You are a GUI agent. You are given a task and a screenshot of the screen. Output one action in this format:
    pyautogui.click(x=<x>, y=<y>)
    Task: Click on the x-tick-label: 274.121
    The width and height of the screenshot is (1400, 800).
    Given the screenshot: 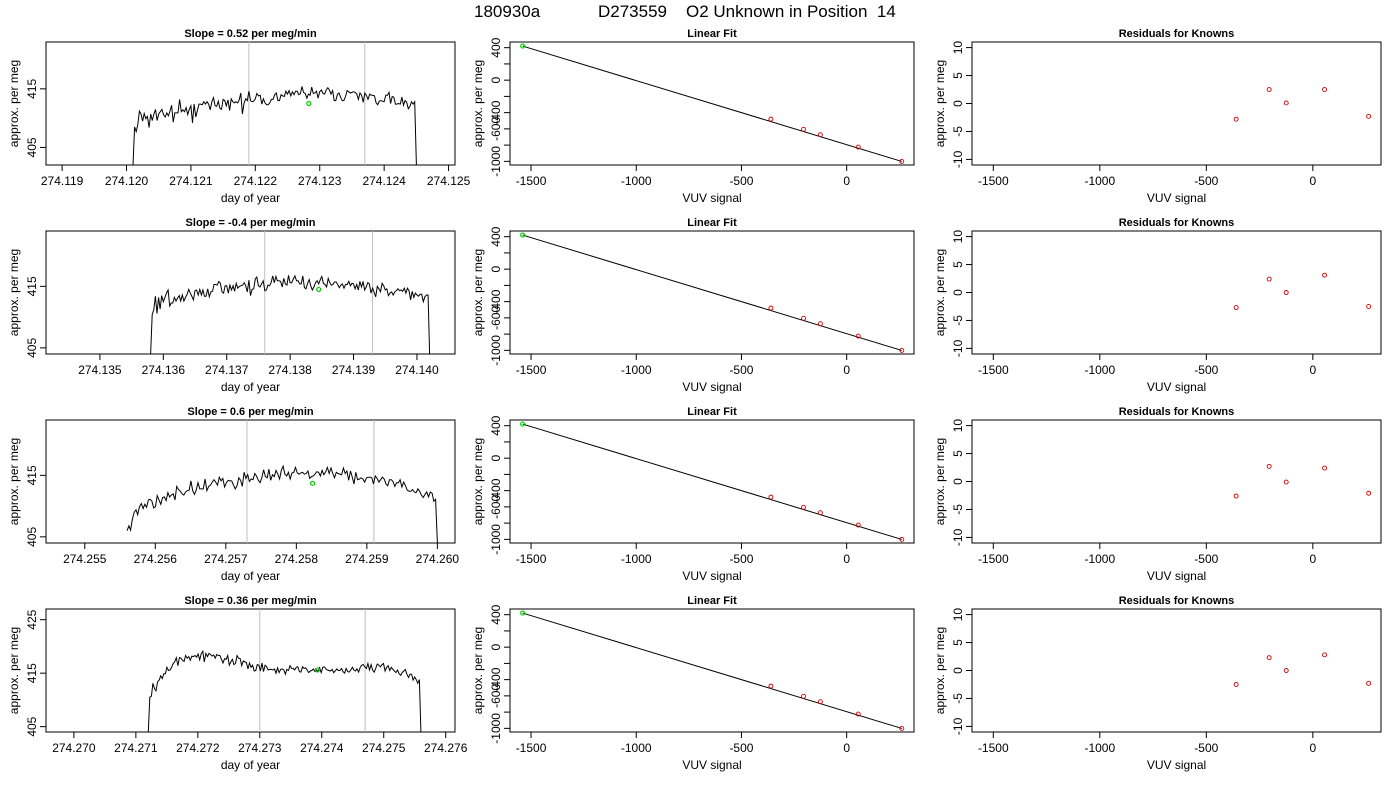 What is the action you would take?
    pyautogui.click(x=191, y=181)
    